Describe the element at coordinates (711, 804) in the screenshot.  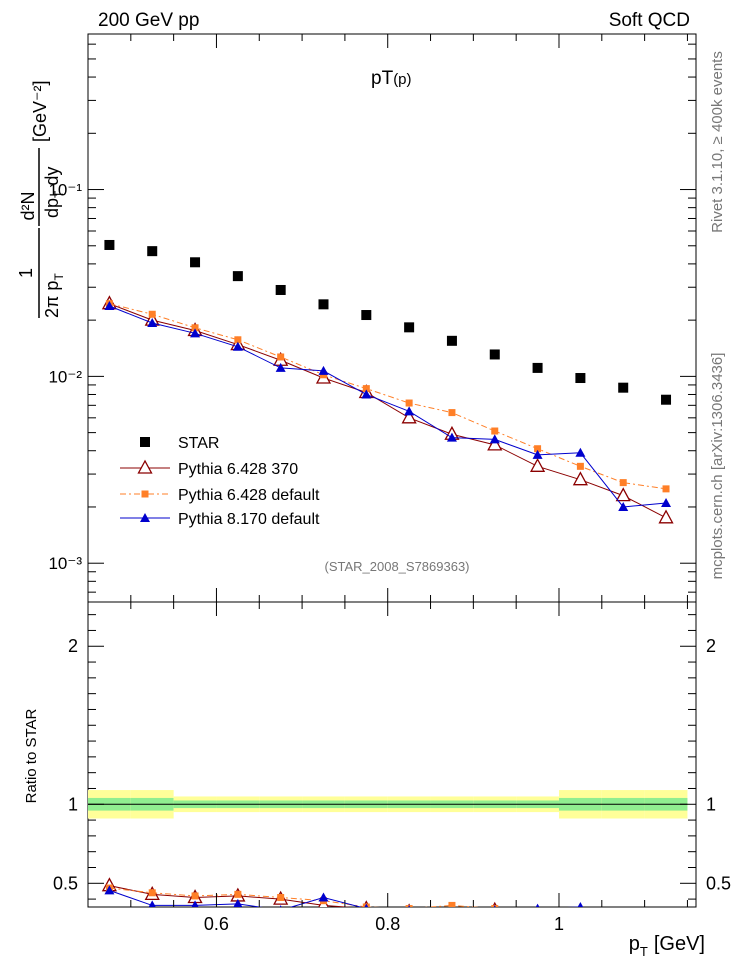
I see `ratio-y-tick-label-right: 1` at that location.